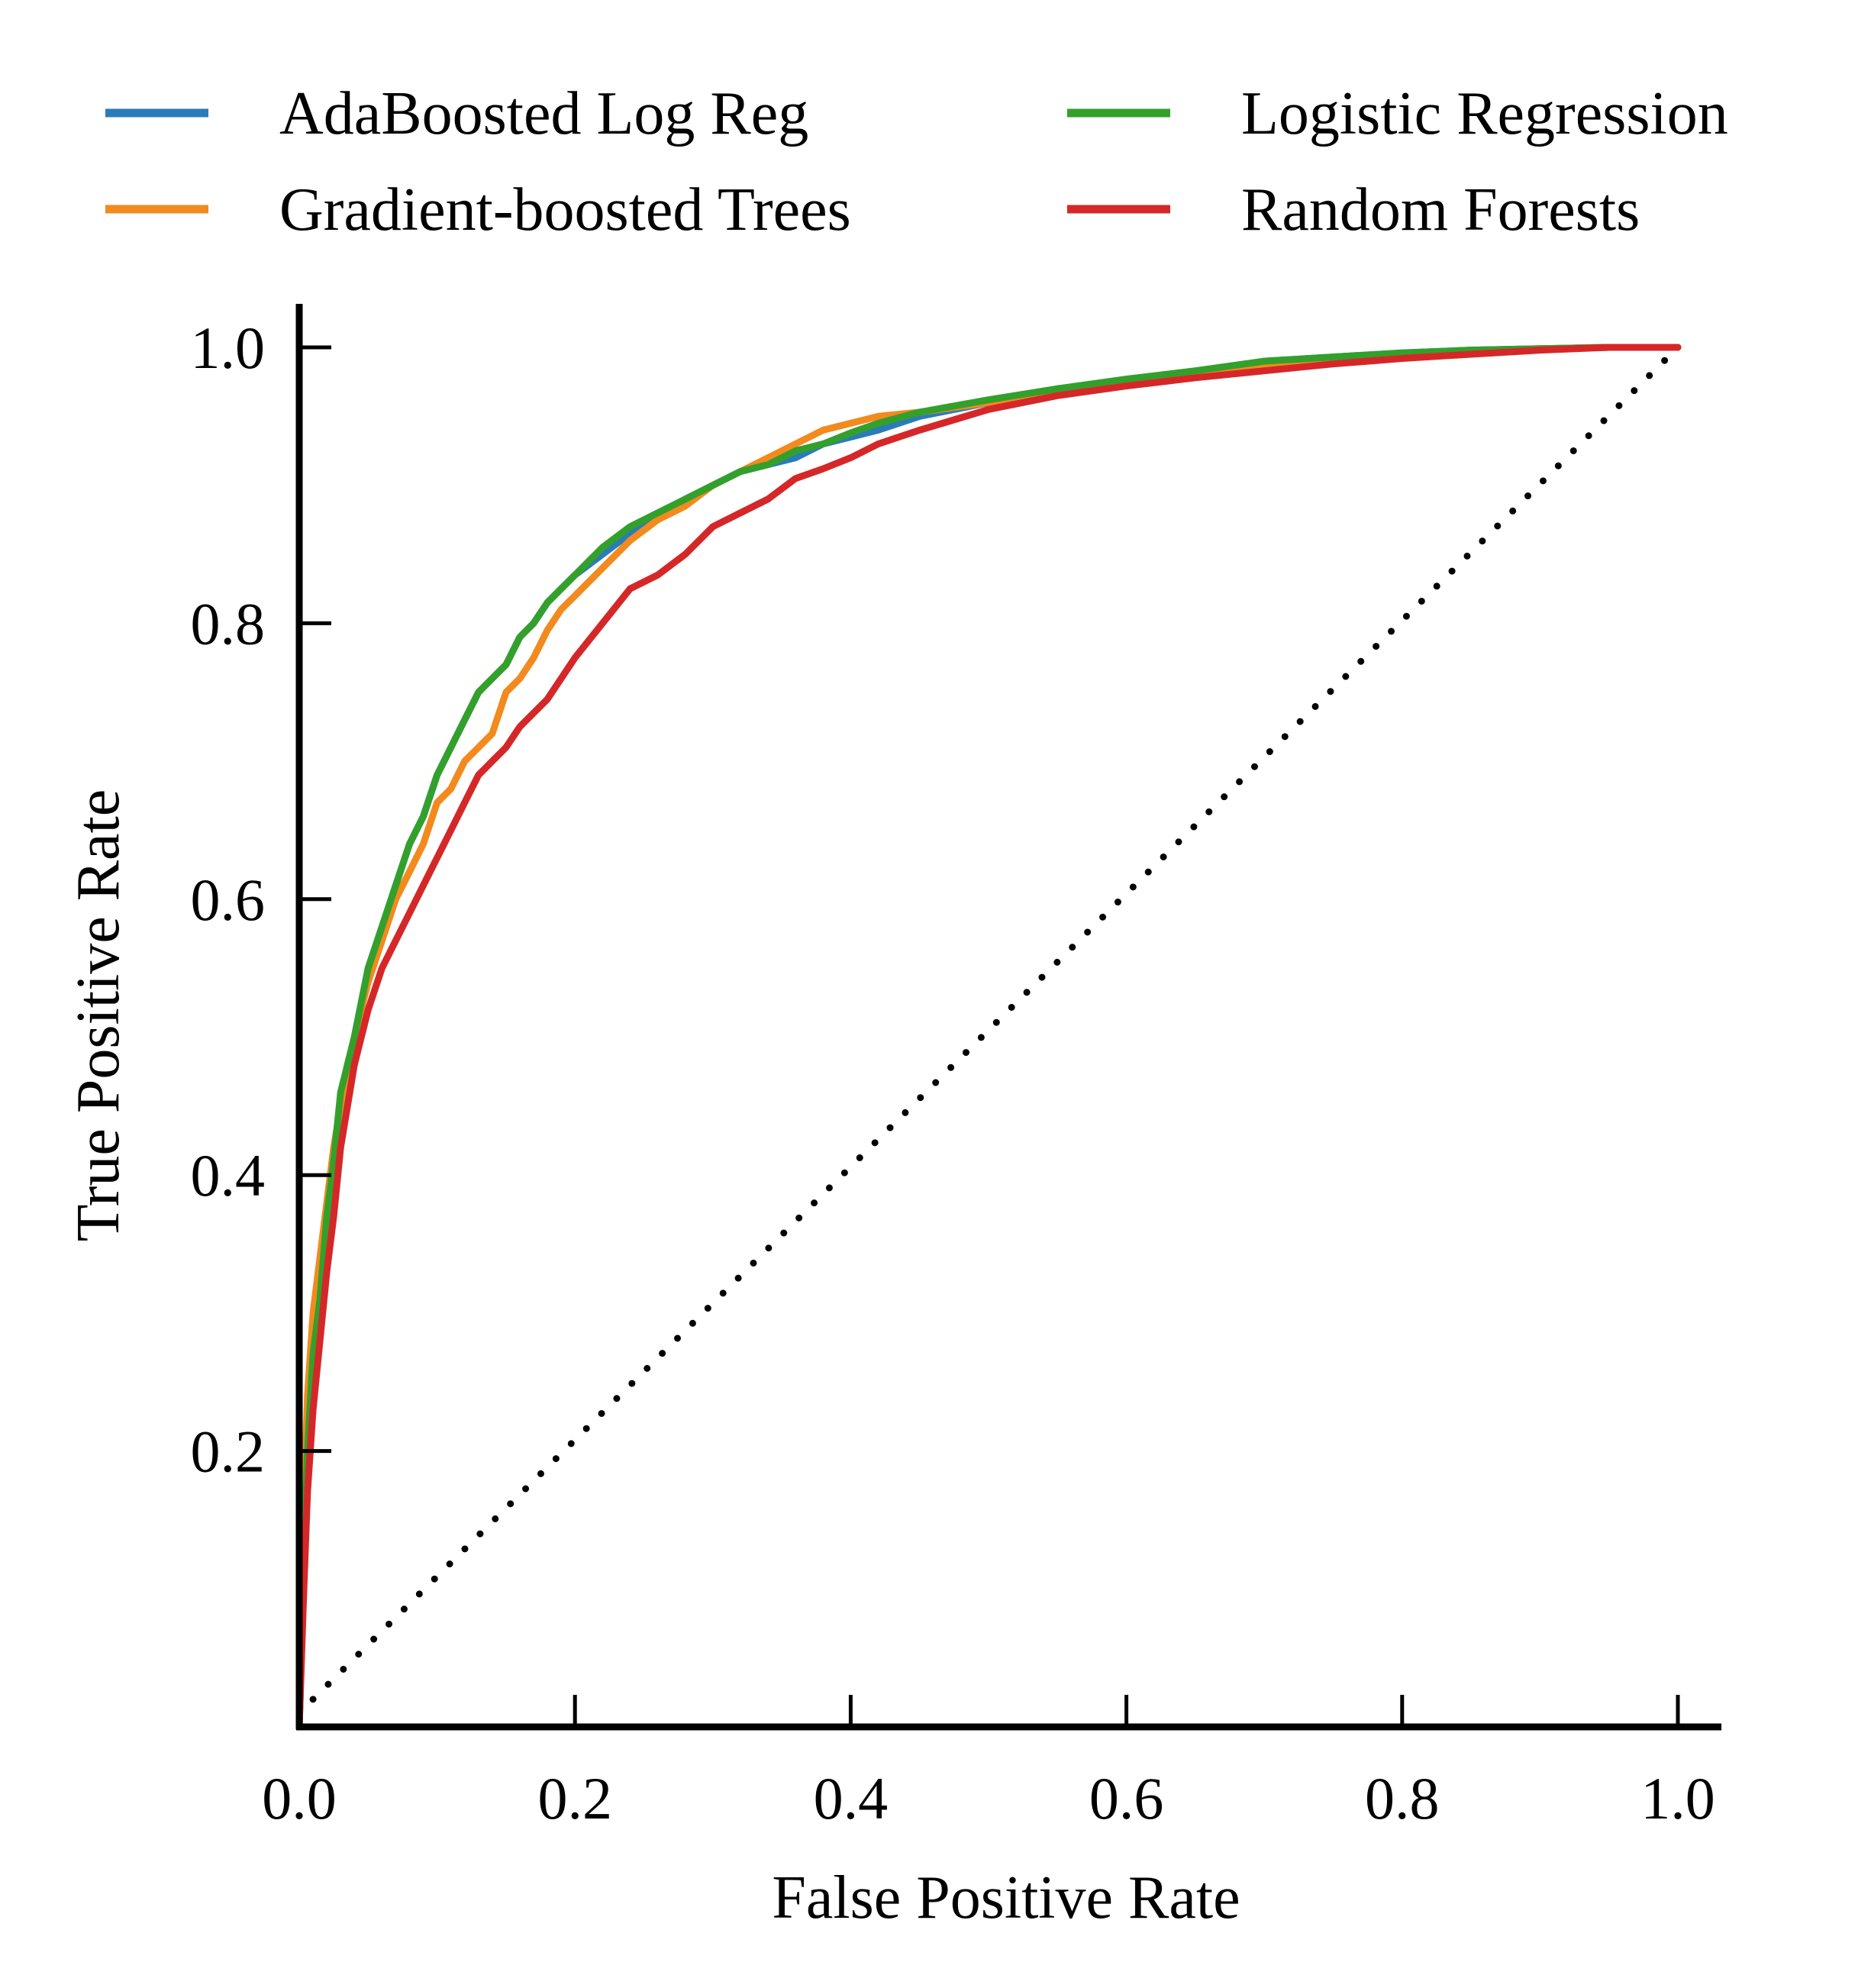 Image resolution: width=1871 pixels, height=1988 pixels. I want to click on x-tick-label: 0.4, so click(851, 1798).